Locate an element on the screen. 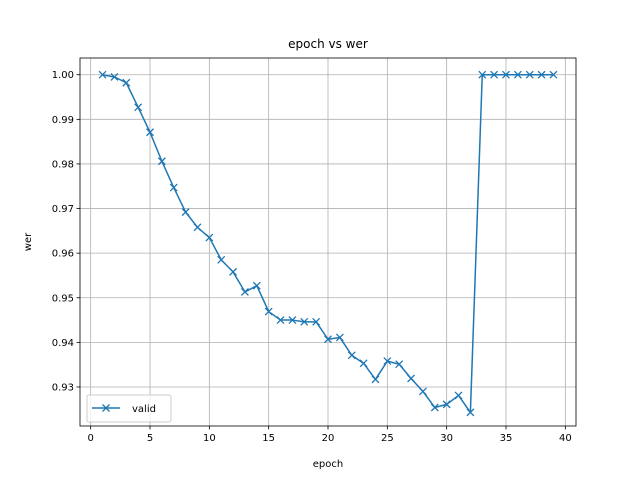 The image size is (640, 480). x-axis-ticks: 0 5 10 15 20 25 30 35 40 is located at coordinates (329, 435).